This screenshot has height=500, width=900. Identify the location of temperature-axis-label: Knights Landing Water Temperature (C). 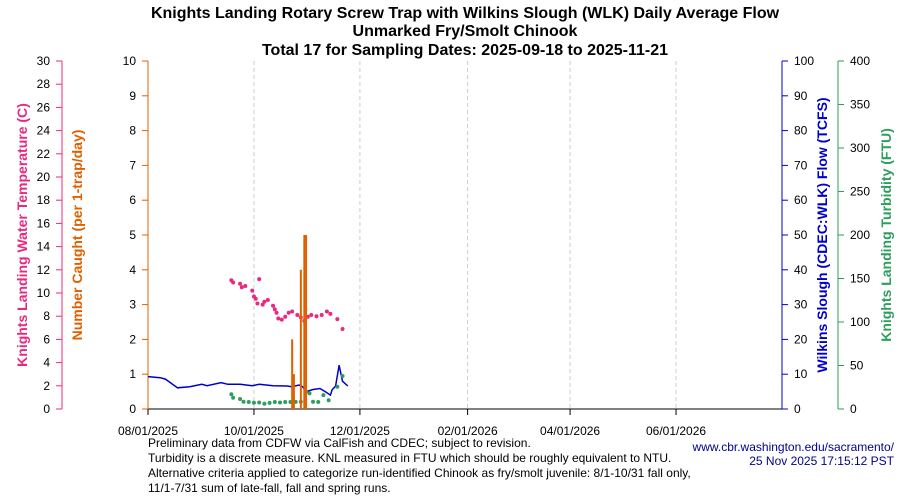
(22, 235).